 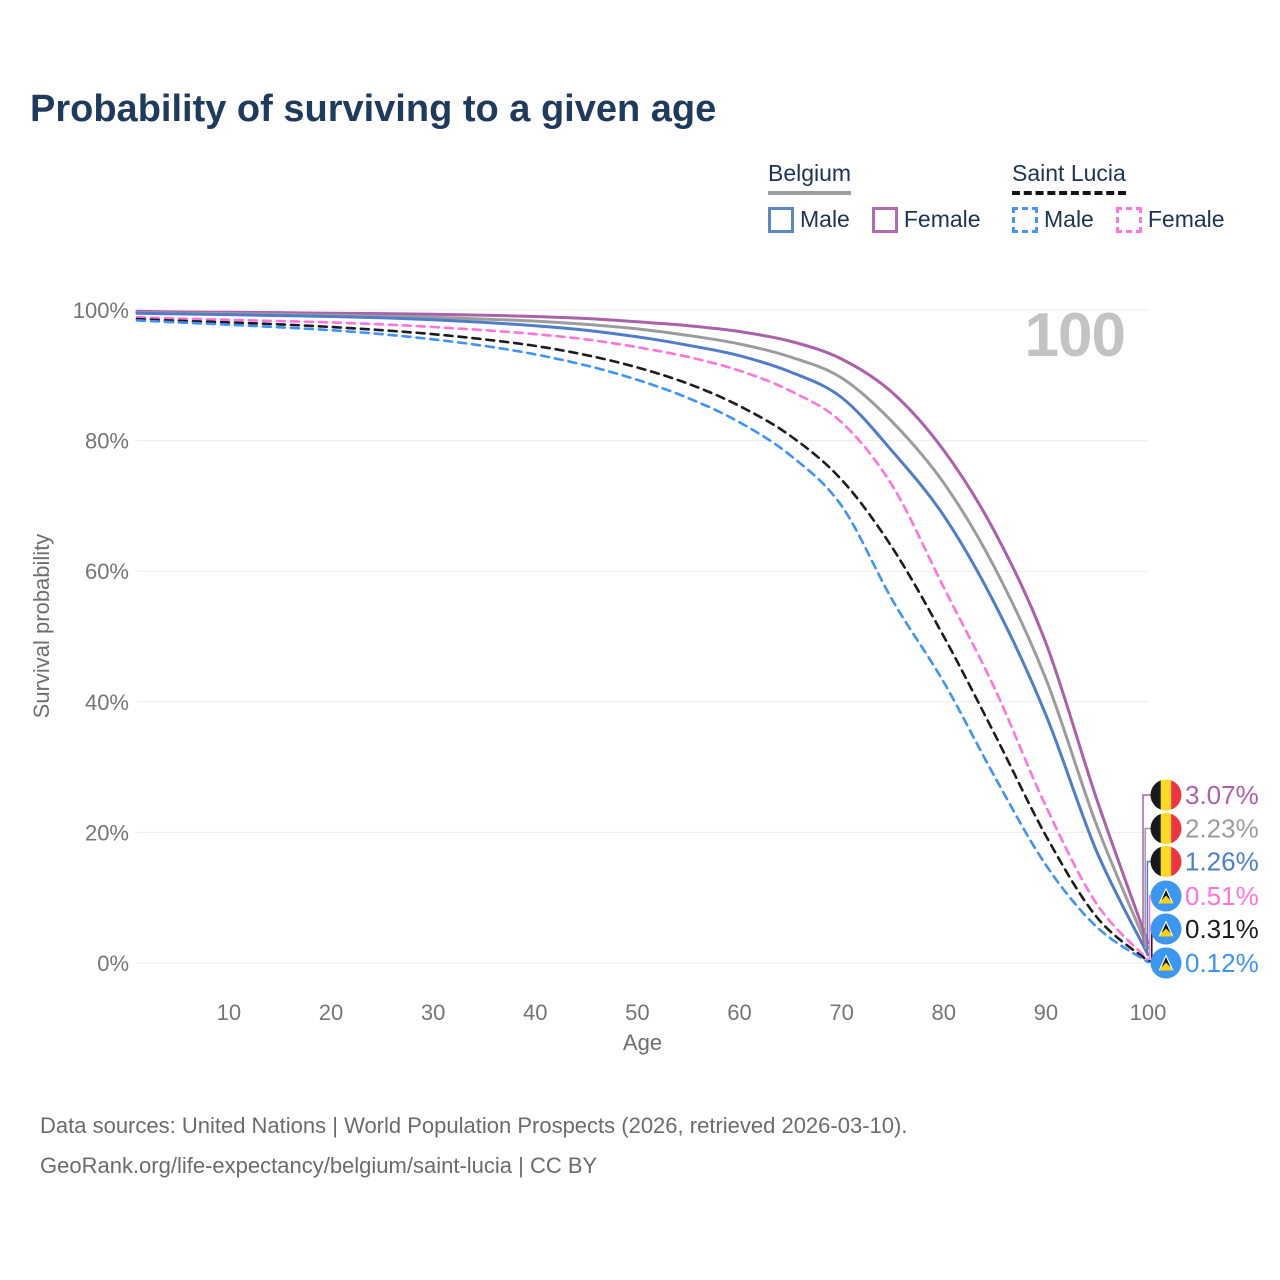 I want to click on page-title: Probability of surviving to a given age, so click(x=373, y=109).